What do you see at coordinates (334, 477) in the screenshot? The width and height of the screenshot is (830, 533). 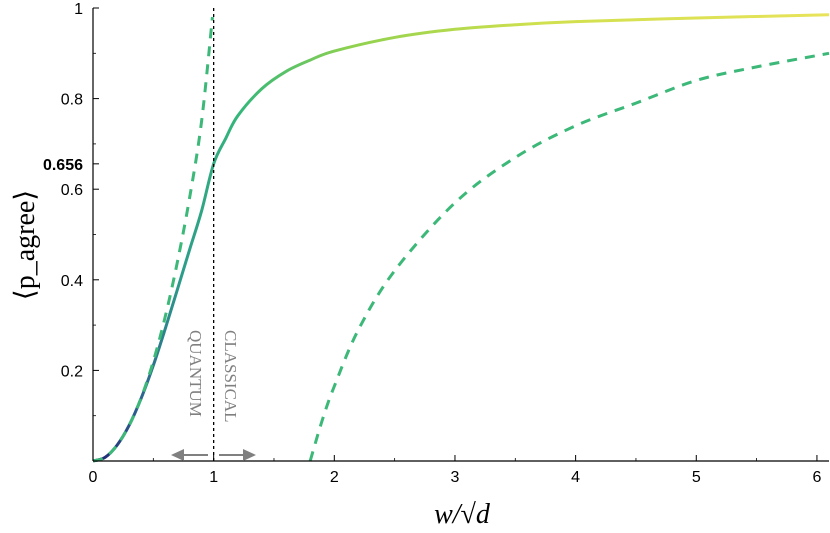 I see `x-tick-label: 2` at bounding box center [334, 477].